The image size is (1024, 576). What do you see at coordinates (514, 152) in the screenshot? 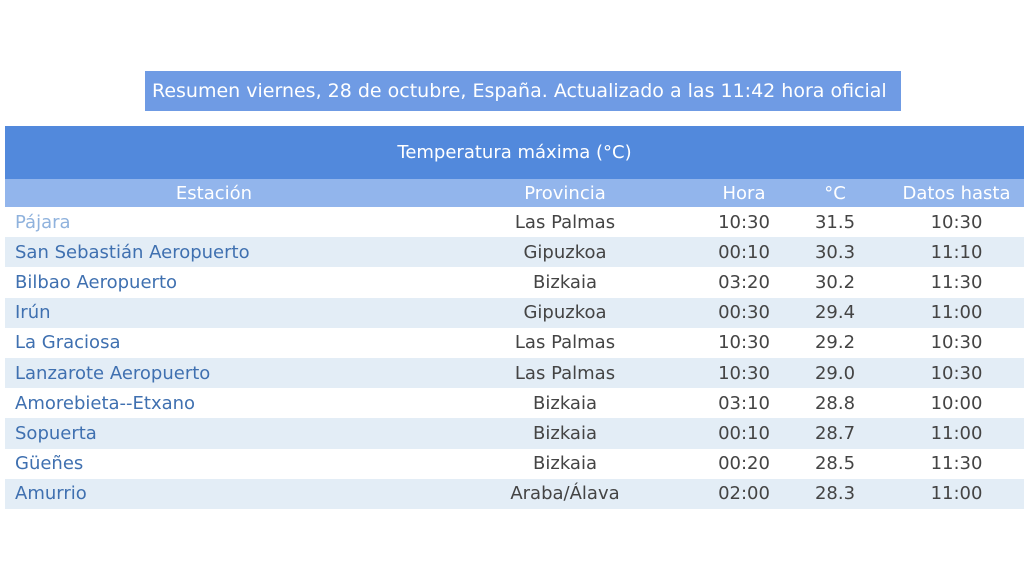
I see `table-title: Temperatura máxima (°C)` at bounding box center [514, 152].